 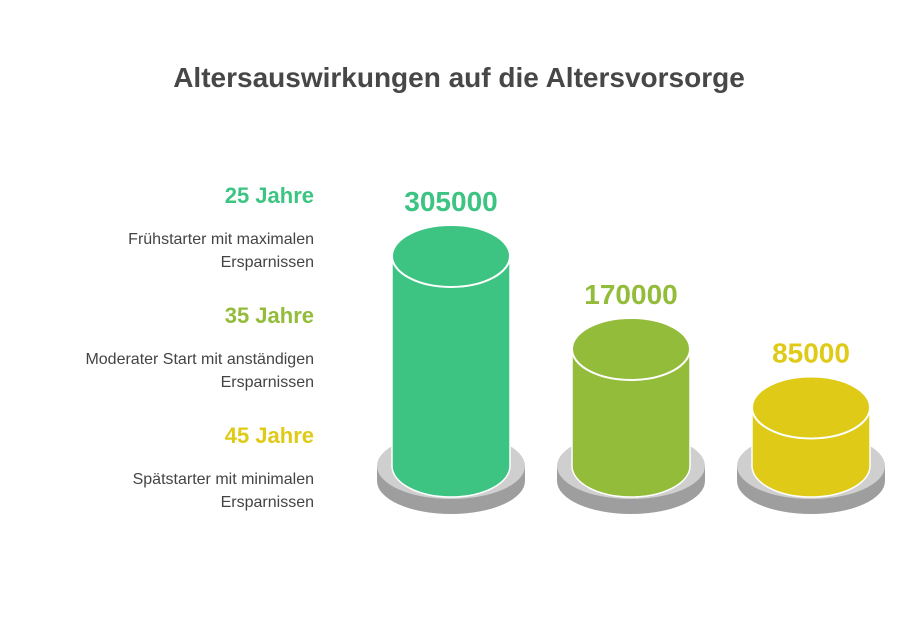 I want to click on legend-description-line: Frühstarter mit maximalen, so click(x=221, y=239).